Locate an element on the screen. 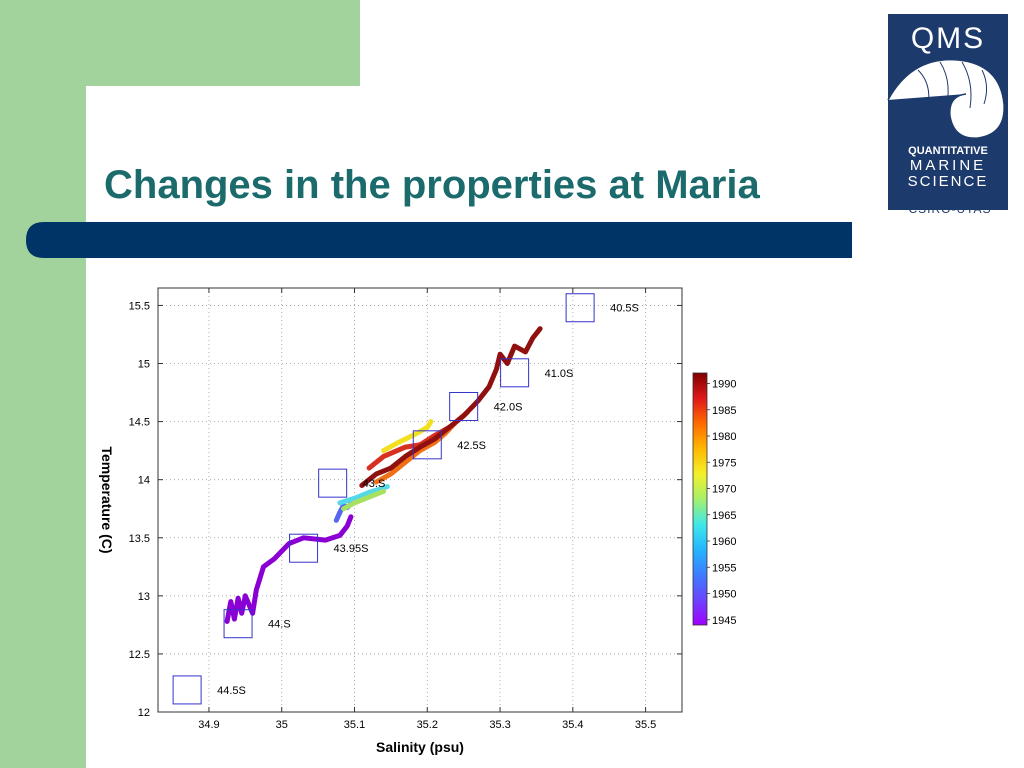 This screenshot has width=1024, height=768. colorbar-ticks: 1990 1985 1980 1975 1970 1965 1960 1955 1950 1945 is located at coordinates (721, 503).